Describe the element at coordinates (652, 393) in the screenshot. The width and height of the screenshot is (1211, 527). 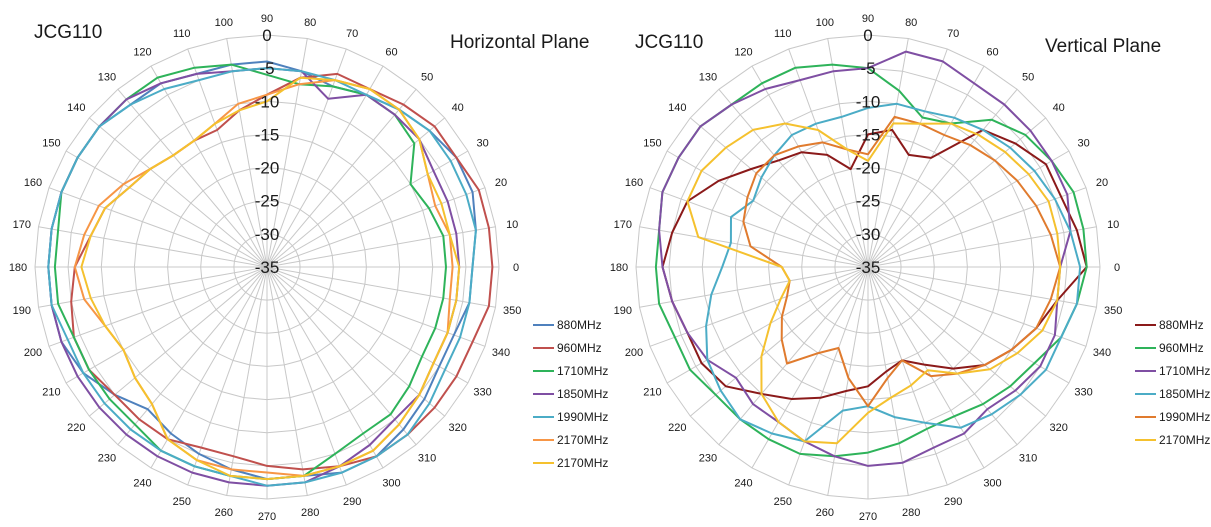
I see `angle-tick-label: 210` at that location.